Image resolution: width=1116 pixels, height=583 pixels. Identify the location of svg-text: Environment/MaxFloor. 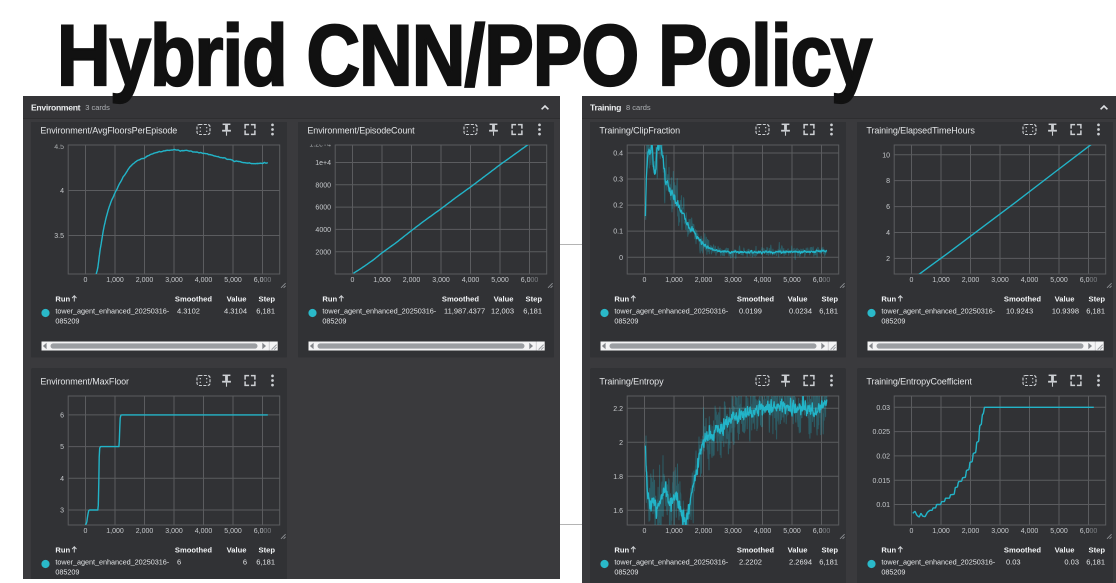
(84, 382).